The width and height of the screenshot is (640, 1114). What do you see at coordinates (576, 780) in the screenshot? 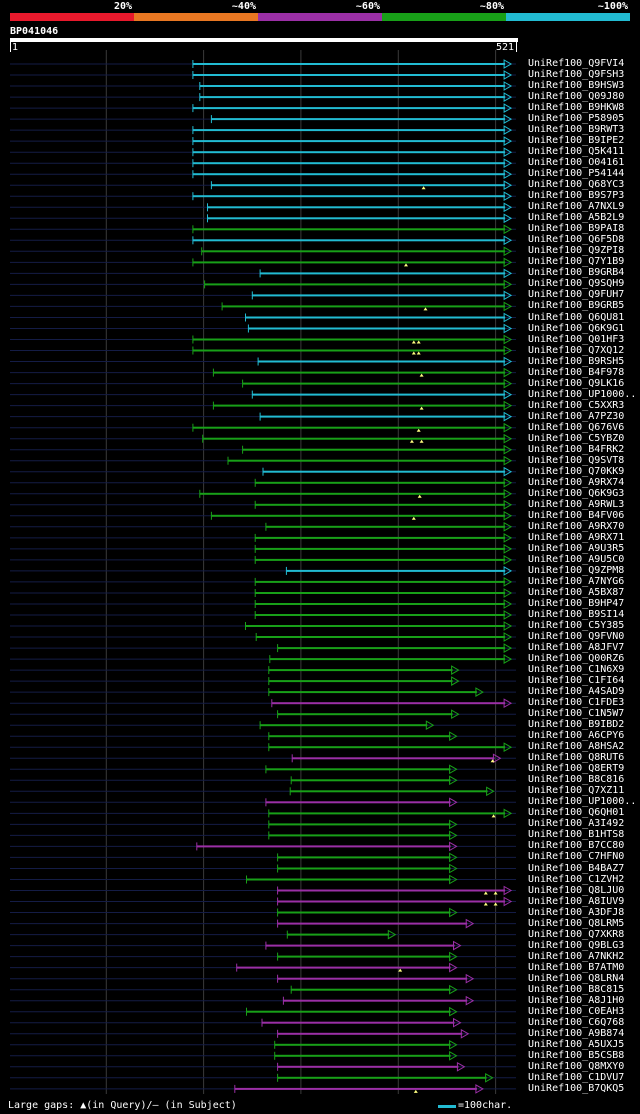
I see `hit-label: UniRef100_B8C816` at bounding box center [576, 780].